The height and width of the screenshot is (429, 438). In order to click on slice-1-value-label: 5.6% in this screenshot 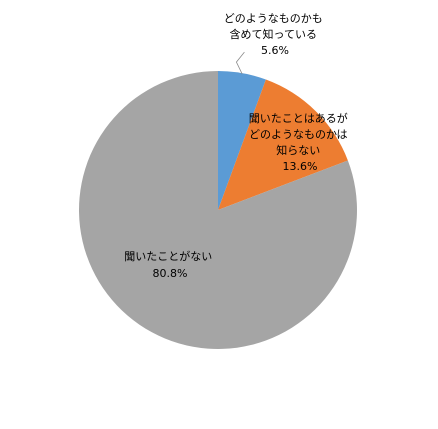, I will do `click(275, 50)`.